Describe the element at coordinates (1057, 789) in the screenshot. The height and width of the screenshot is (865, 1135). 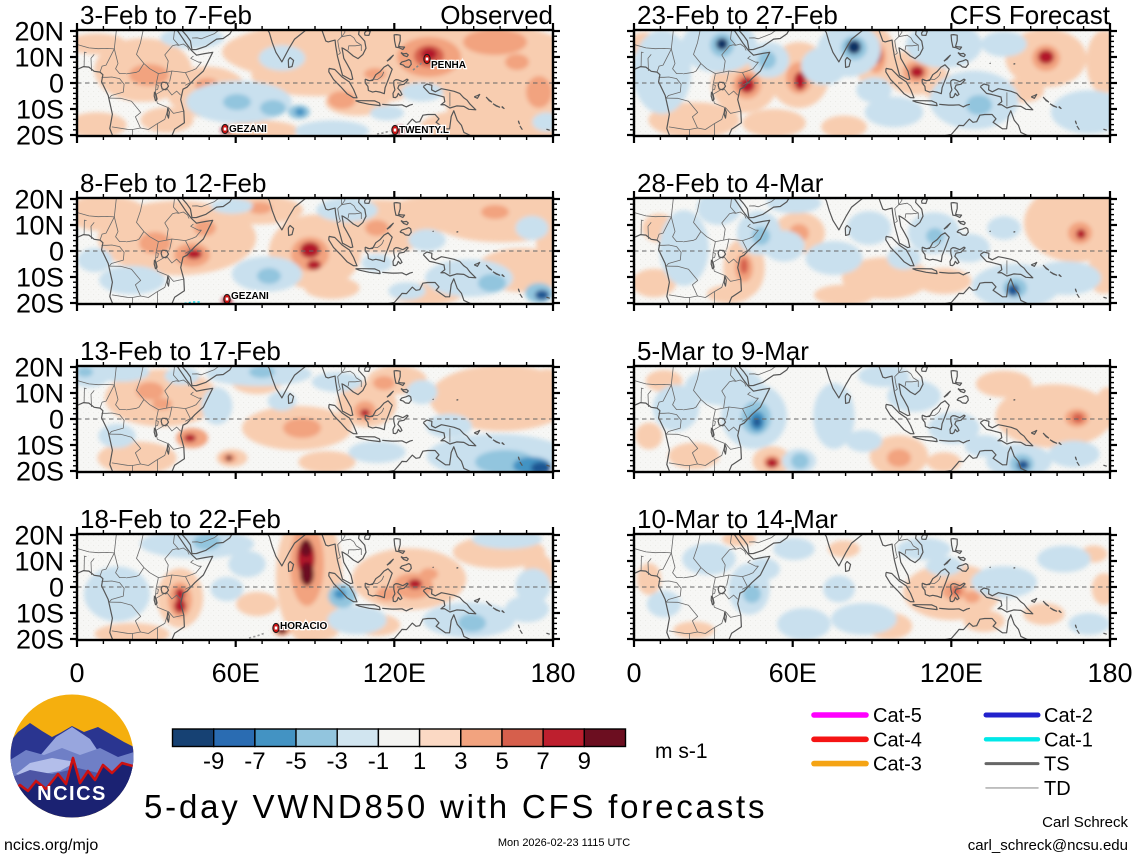
I see `svg-text: TD` at that location.